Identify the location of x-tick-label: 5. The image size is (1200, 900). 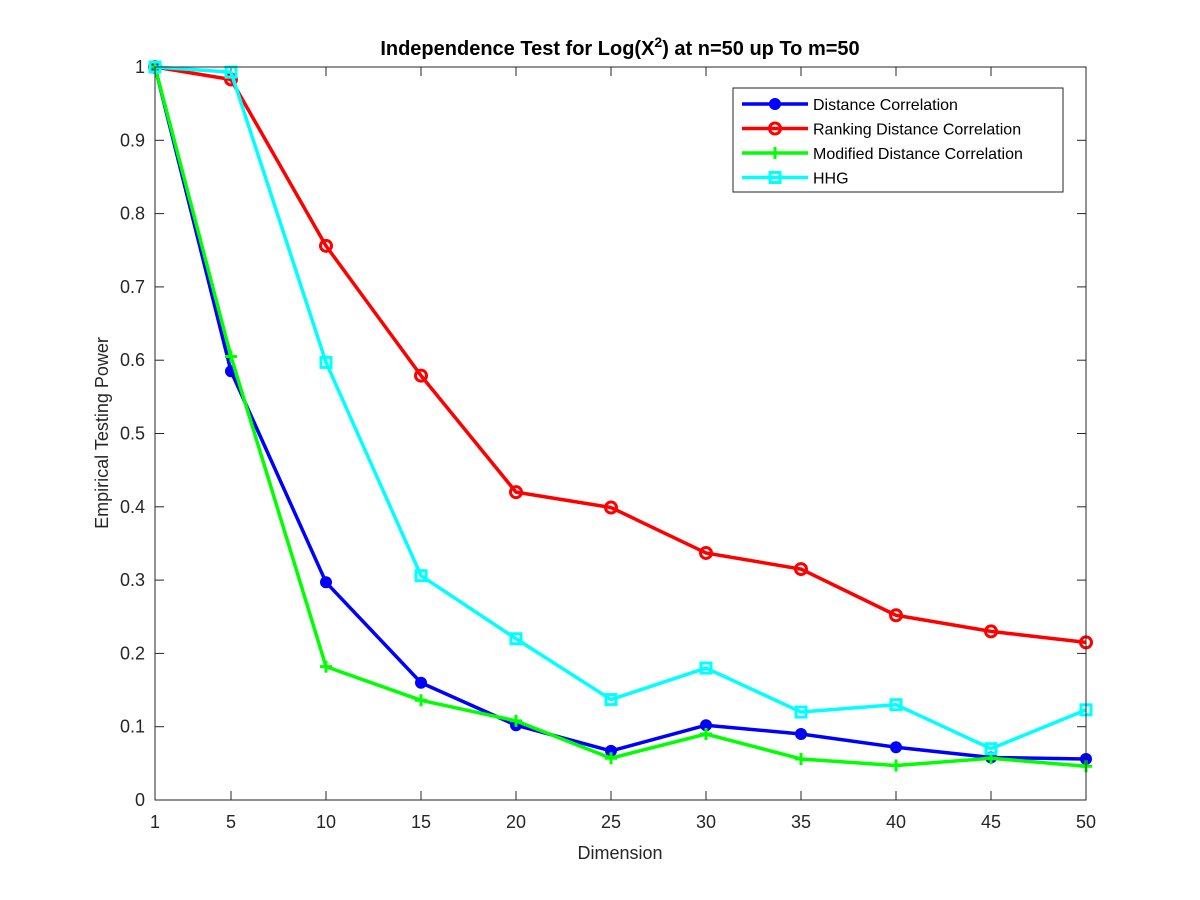
(231, 822).